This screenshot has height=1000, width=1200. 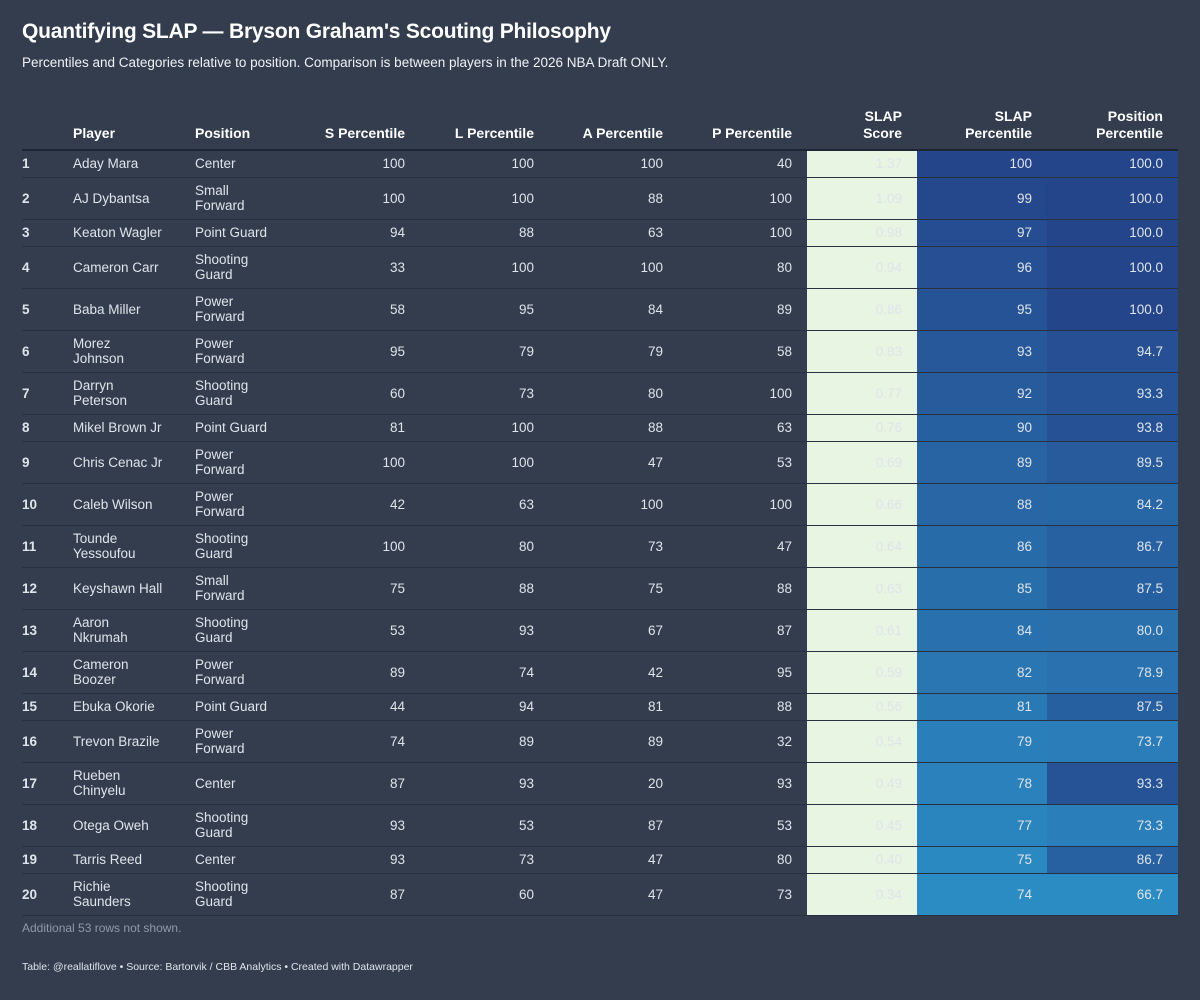 I want to click on slap-score-cell: 0.61, so click(x=862, y=630).